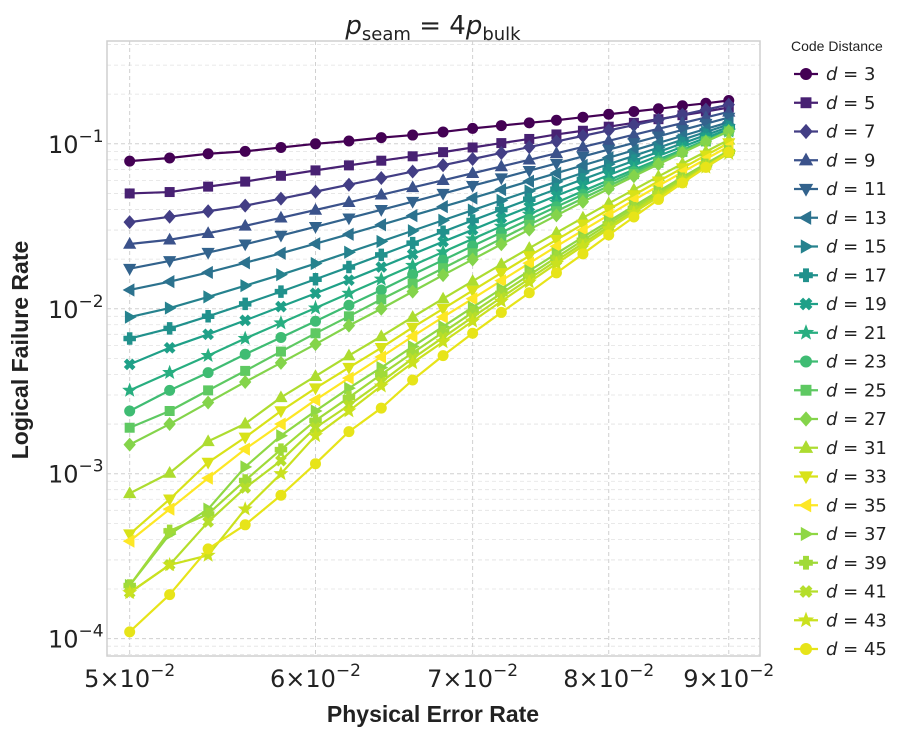 Image resolution: width=906 pixels, height=737 pixels. I want to click on legend-item-d-13: d = 13, so click(840, 218).